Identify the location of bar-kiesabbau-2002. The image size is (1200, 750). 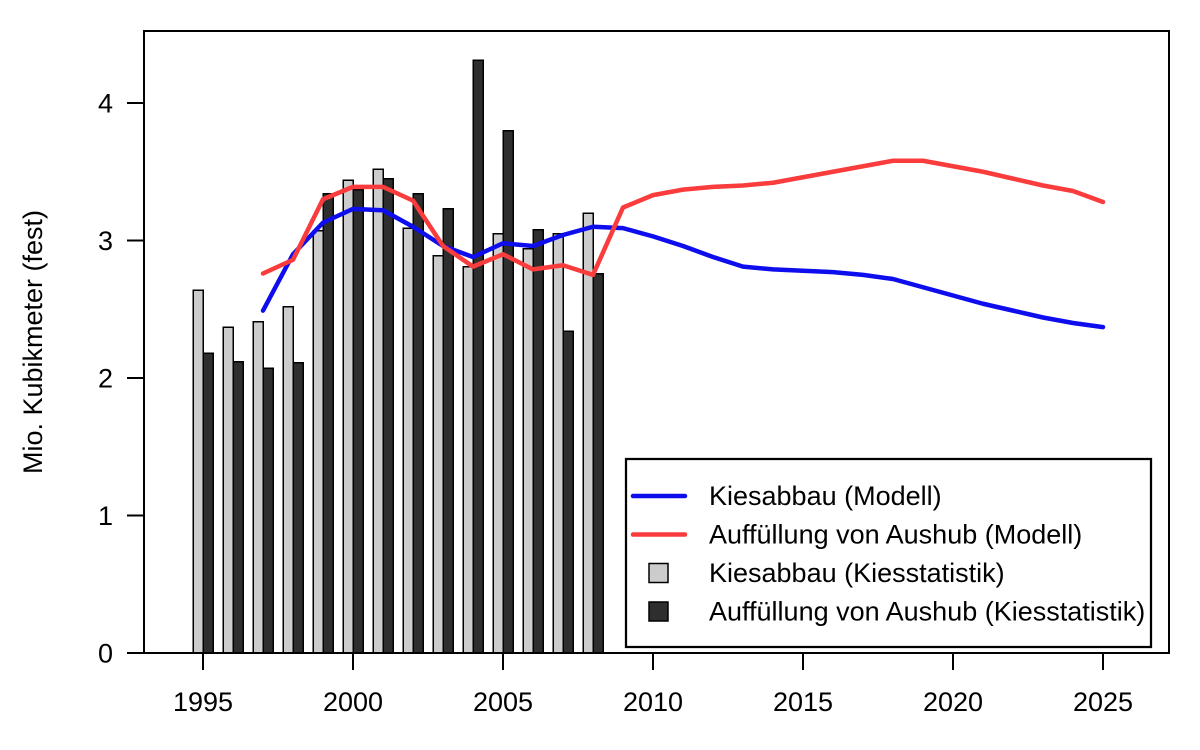
(408, 440).